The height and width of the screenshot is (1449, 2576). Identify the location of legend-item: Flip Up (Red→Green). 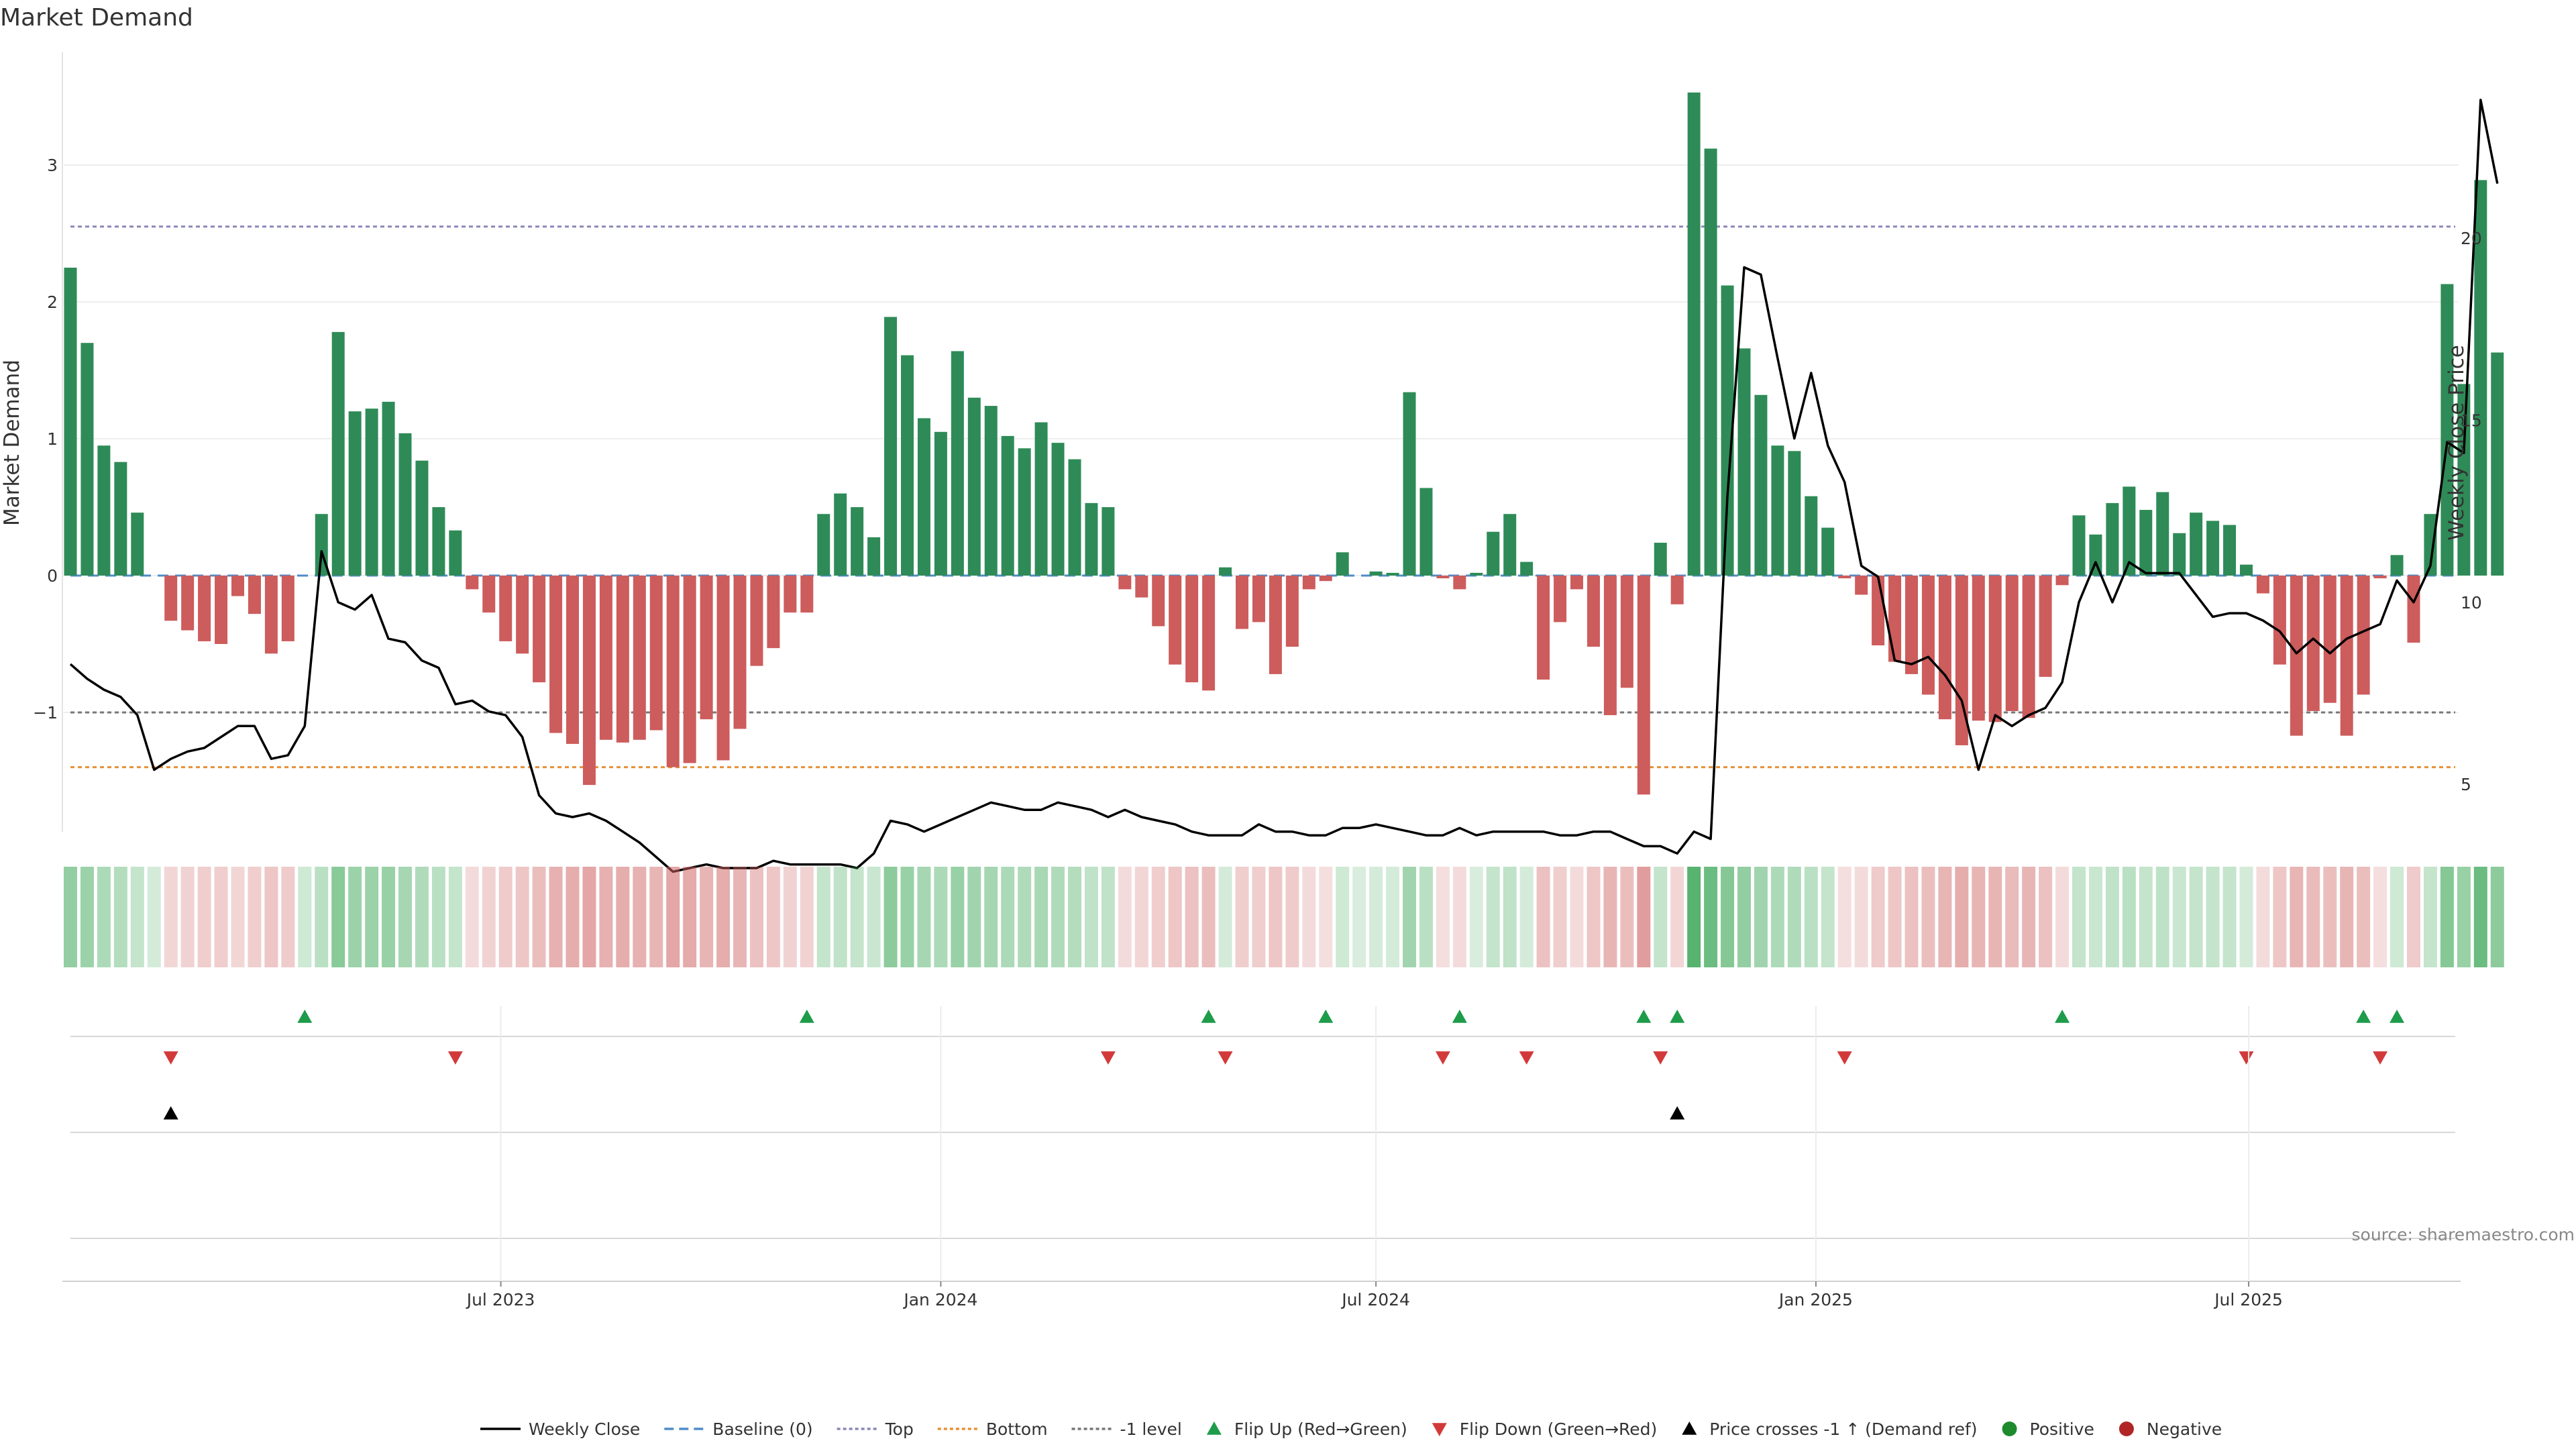
(1306, 1429).